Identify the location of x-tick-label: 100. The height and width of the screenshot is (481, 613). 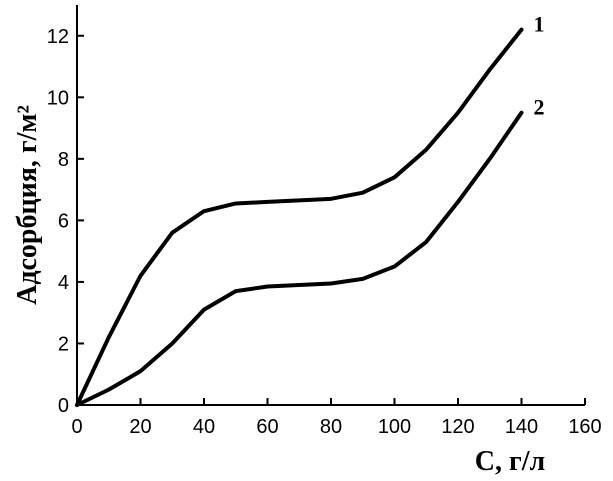
(394, 427).